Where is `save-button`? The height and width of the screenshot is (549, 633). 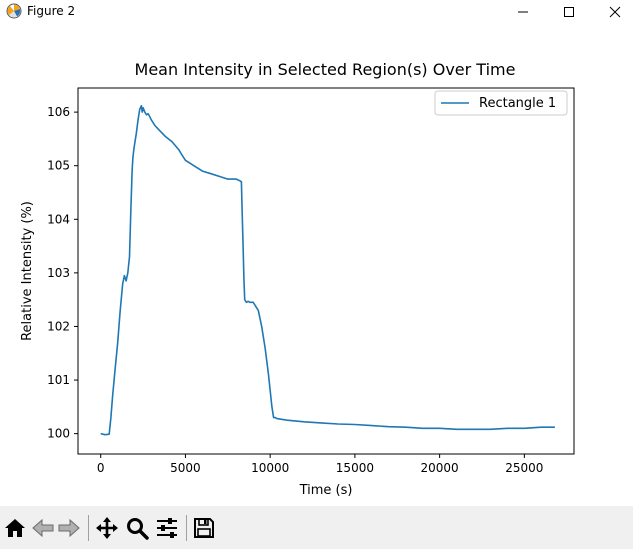 save-button is located at coordinates (204, 528).